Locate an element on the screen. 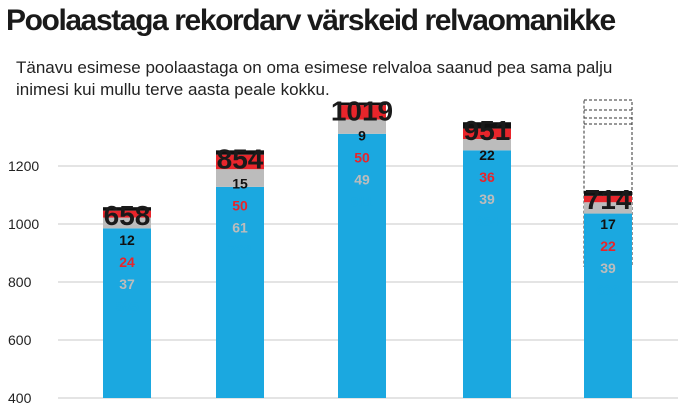 This screenshot has height=410, width=685. dashed-outline is located at coordinates (608, 183).